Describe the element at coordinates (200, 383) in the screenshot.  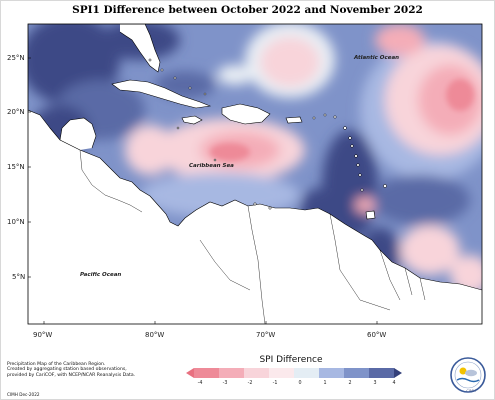
I see `legend-tick: -4` at that location.